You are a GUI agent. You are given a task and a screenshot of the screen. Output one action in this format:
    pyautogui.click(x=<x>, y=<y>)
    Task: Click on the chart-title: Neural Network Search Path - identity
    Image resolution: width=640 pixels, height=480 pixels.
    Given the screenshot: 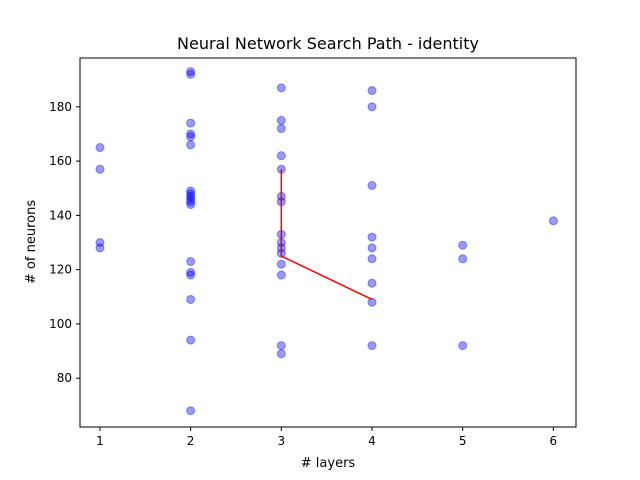 What is the action you would take?
    pyautogui.click(x=328, y=43)
    